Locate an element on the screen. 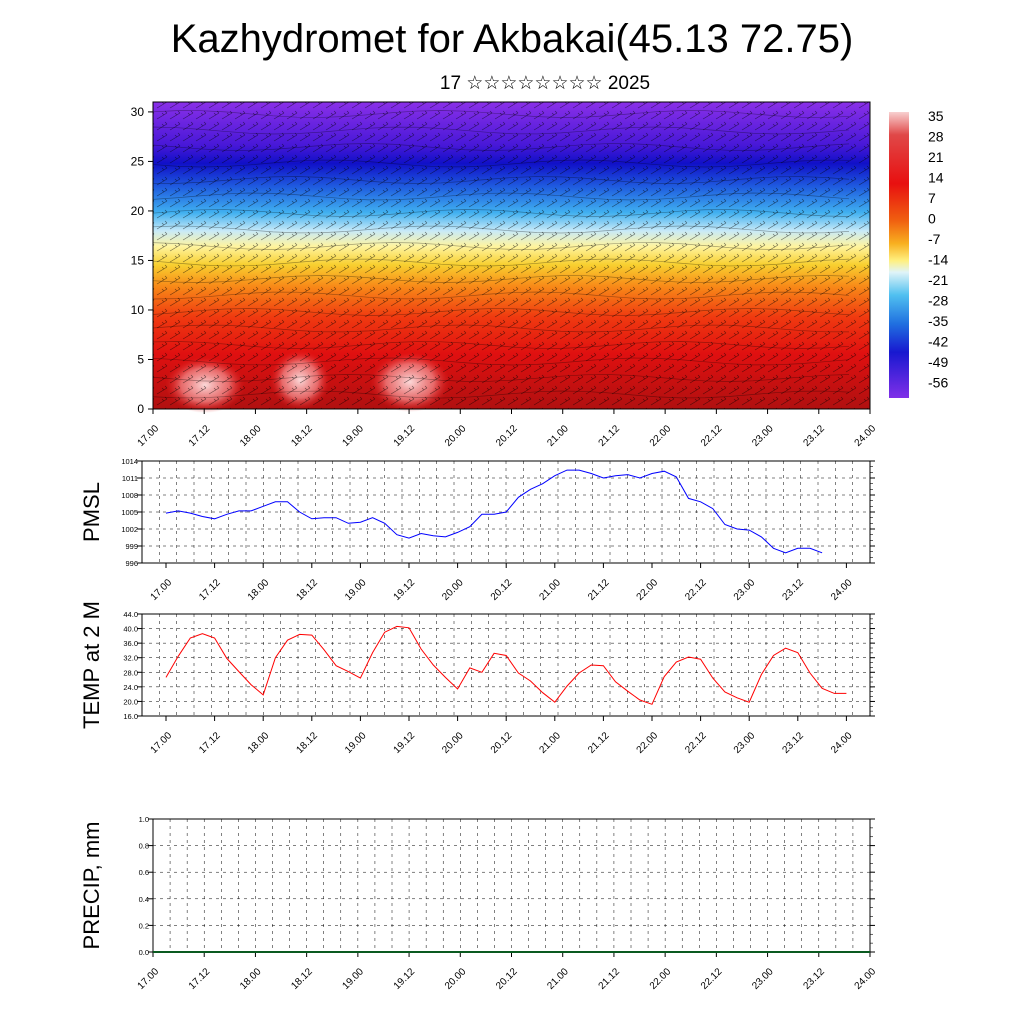 This screenshot has width=1024, height=1024. y-tick-label: 996 is located at coordinates (131, 563).